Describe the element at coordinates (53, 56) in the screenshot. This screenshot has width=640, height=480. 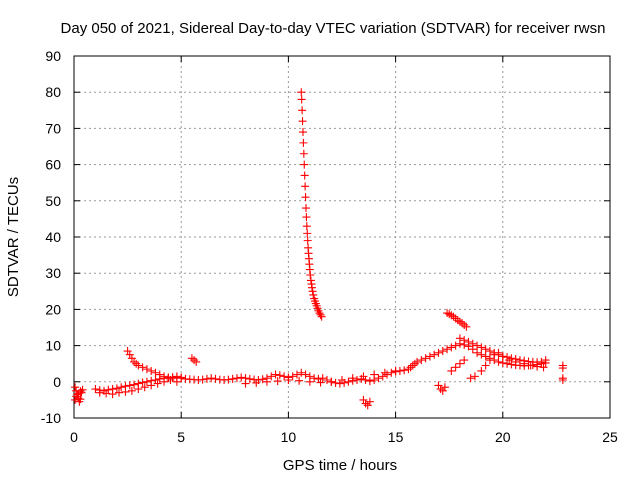
I see `y-tick-label: 90` at that location.